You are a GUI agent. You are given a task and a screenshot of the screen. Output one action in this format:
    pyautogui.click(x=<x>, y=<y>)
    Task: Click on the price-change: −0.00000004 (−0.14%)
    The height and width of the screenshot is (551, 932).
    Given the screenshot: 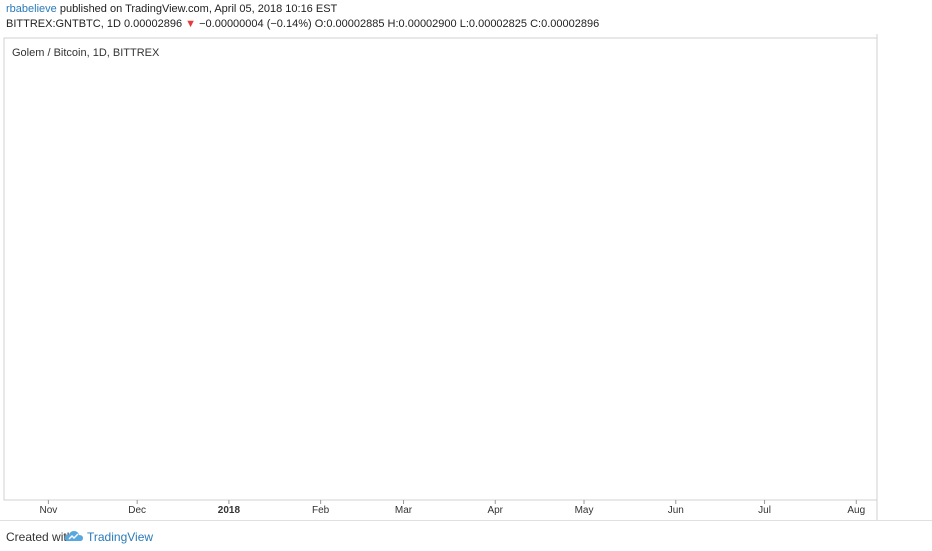 What is the action you would take?
    pyautogui.click(x=255, y=24)
    